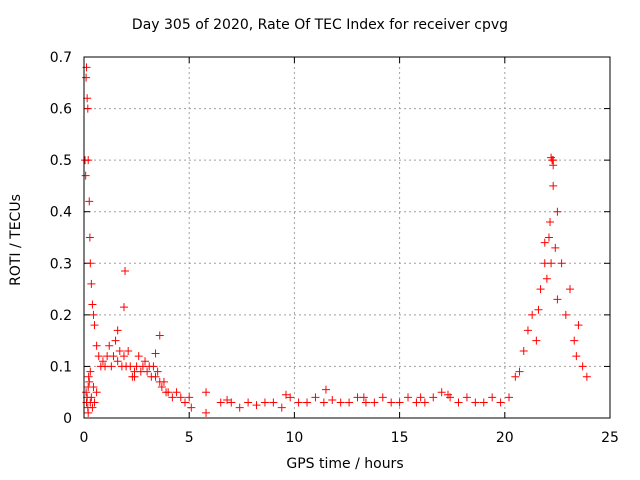 The image size is (640, 480). I want to click on y-tick-label: 0.3, so click(61, 264).